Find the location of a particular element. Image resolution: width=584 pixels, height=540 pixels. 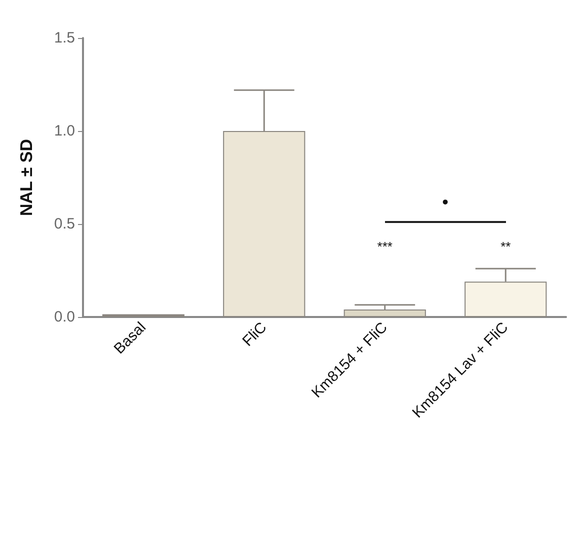

y-axis-title: NAL ± SD is located at coordinates (26, 177).